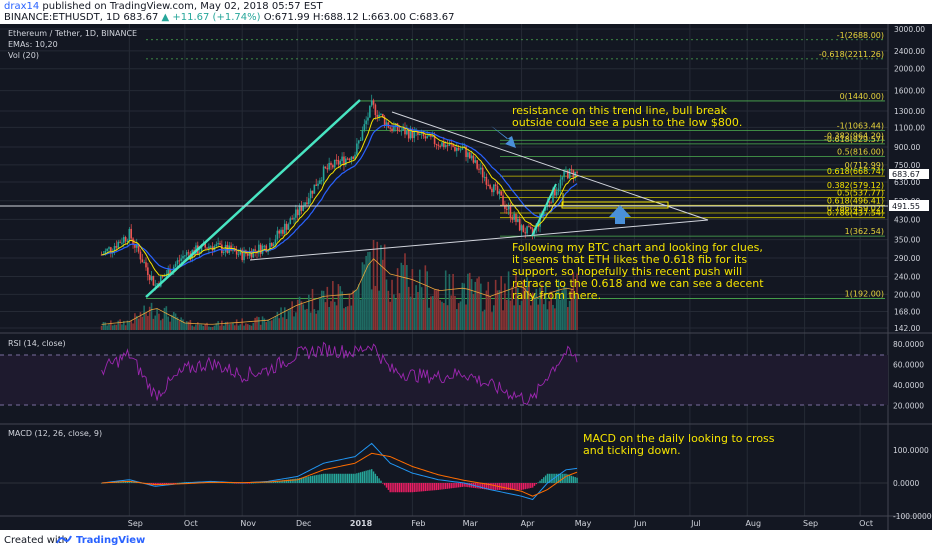  What do you see at coordinates (23, 55) in the screenshot?
I see `legend-volume: Vol (20)` at bounding box center [23, 55].